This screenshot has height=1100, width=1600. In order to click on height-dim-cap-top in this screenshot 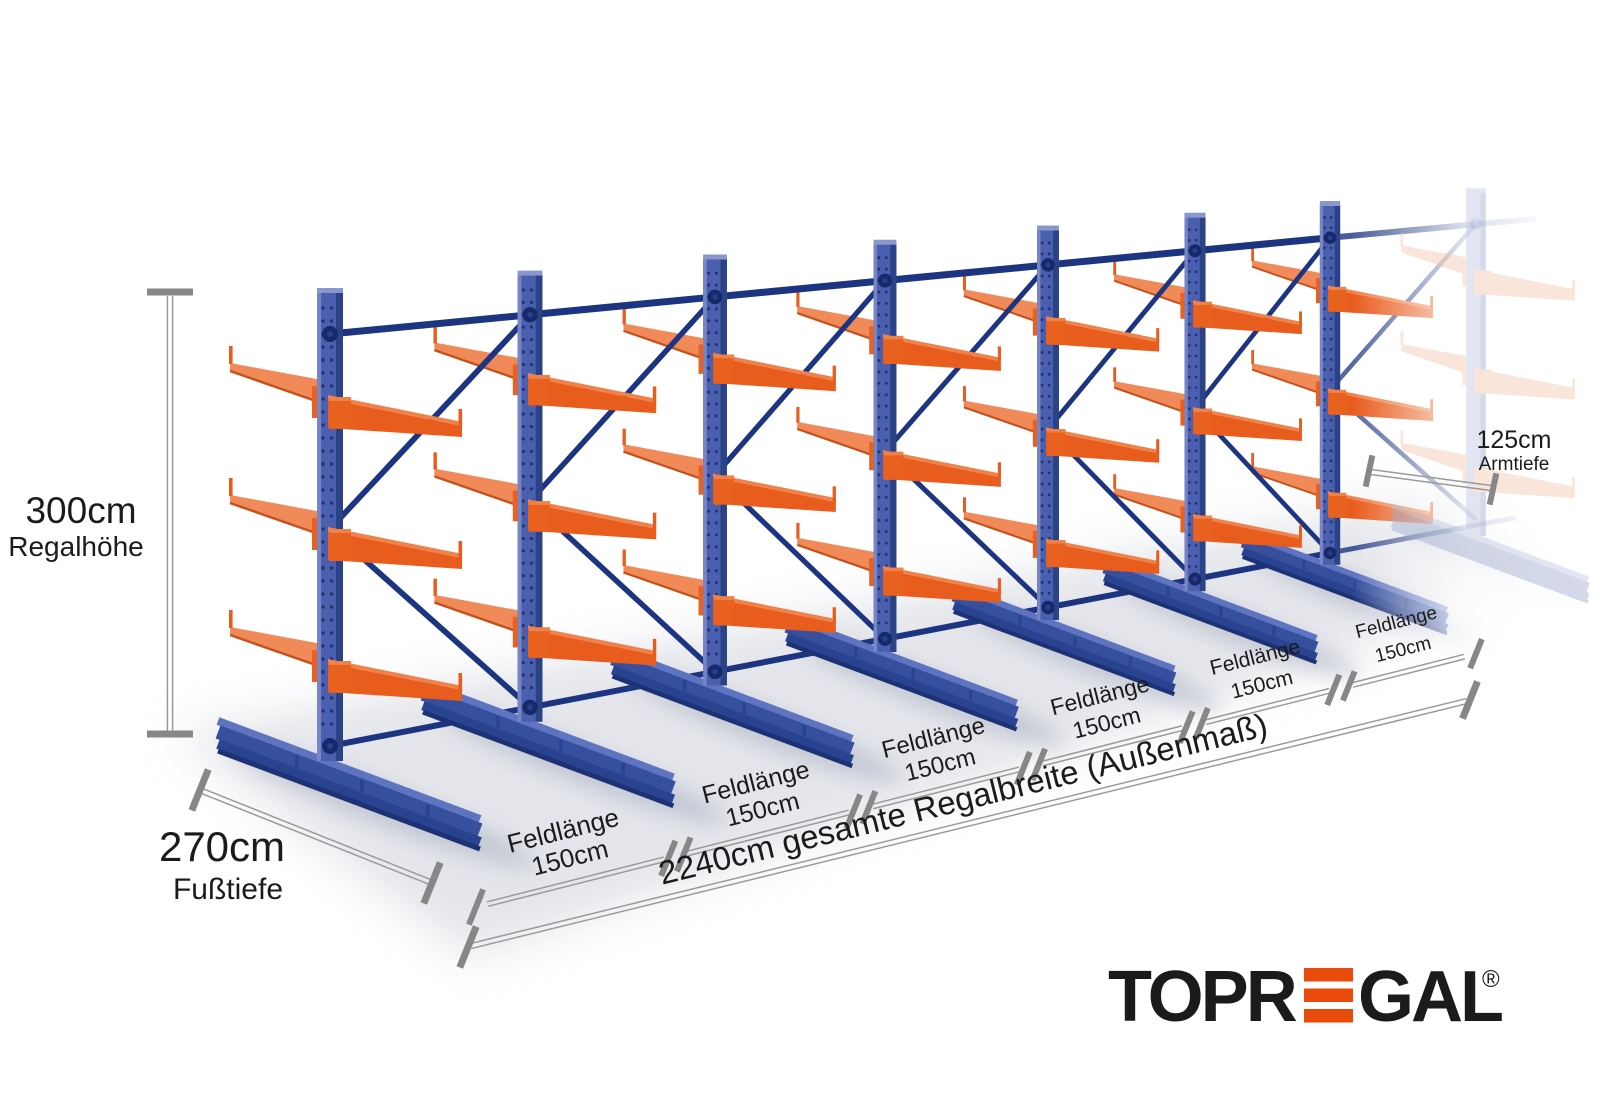, I will do `click(170, 292)`.